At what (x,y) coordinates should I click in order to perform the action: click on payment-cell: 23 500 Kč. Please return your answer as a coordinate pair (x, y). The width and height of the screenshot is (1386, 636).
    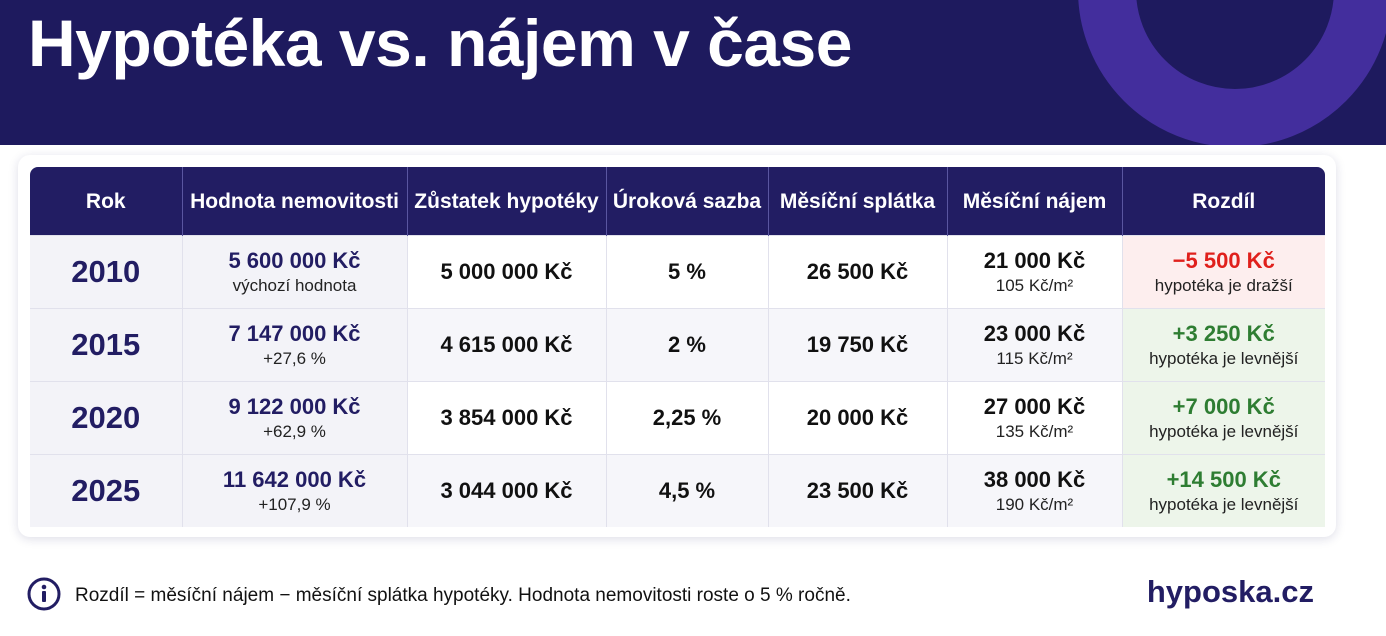
    Looking at the image, I should click on (857, 490).